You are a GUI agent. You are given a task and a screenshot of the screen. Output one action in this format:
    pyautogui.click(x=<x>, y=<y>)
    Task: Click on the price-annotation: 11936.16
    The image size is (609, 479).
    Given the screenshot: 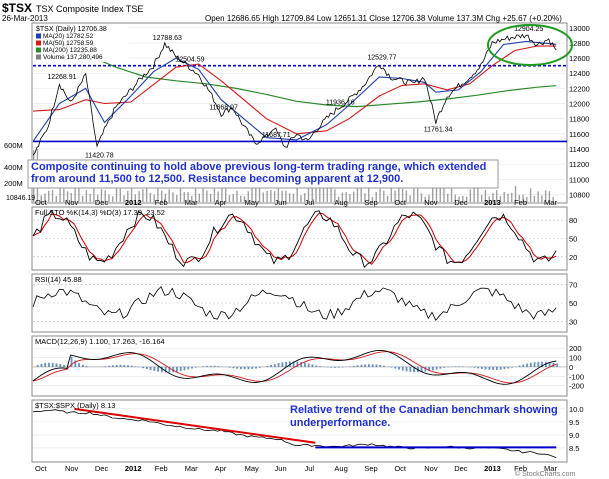 What is the action you would take?
    pyautogui.click(x=340, y=102)
    